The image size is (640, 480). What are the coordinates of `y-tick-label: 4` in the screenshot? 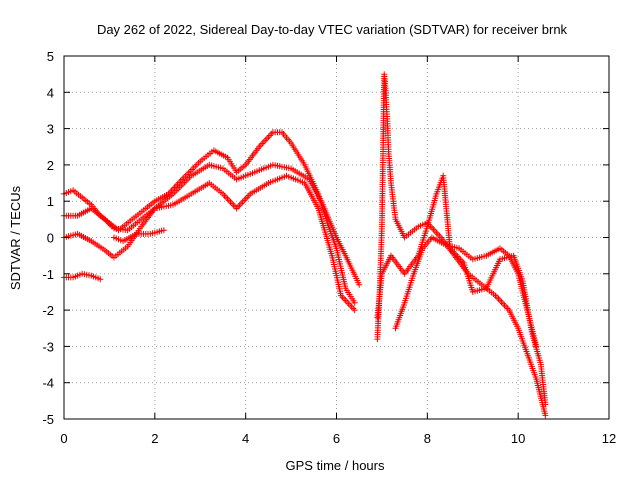 It's located at (50, 92).